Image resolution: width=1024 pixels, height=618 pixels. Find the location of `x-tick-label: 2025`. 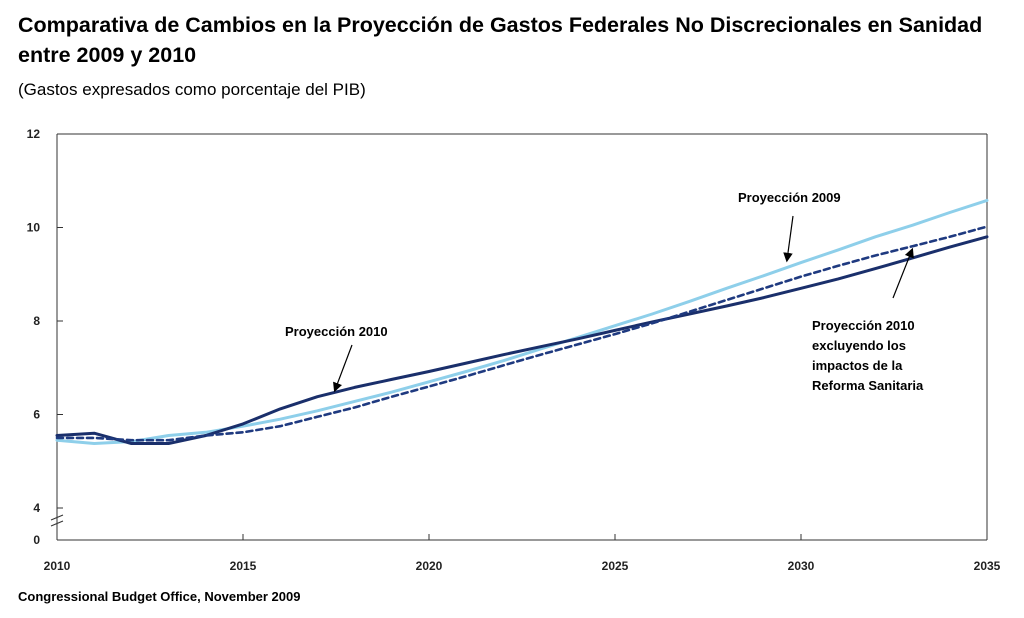

x-tick-label: 2025 is located at coordinates (615, 566).